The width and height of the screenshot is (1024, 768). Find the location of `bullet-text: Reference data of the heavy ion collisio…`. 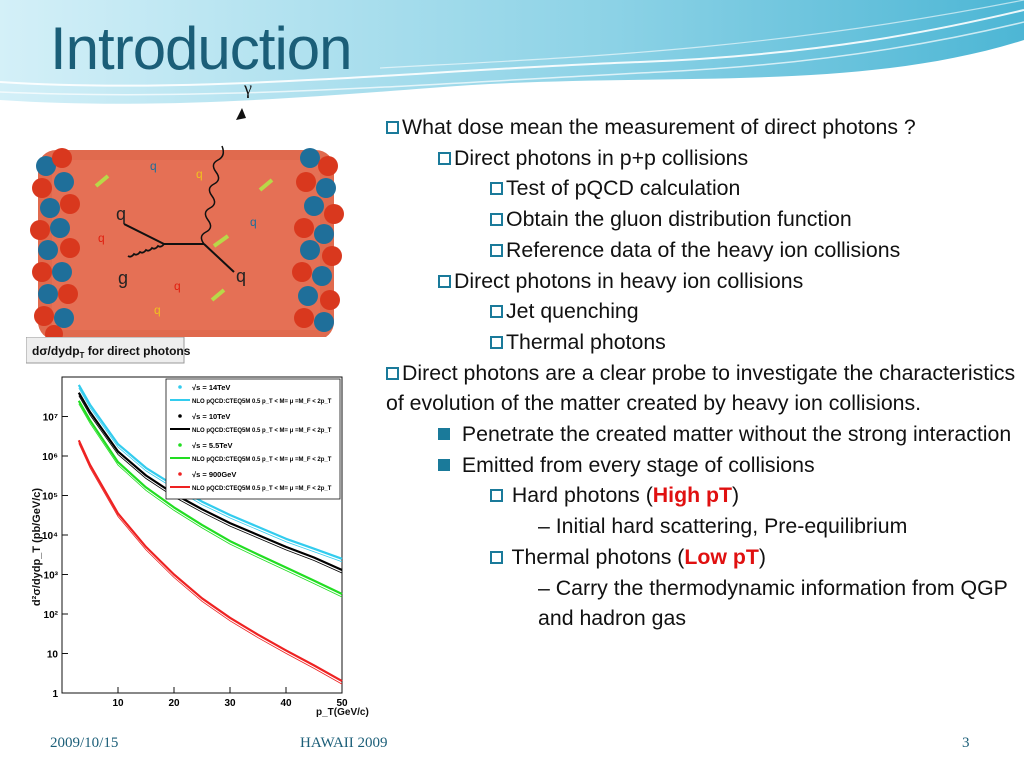

bullet-text: Reference data of the heavy ion collisio… is located at coordinates (703, 249).